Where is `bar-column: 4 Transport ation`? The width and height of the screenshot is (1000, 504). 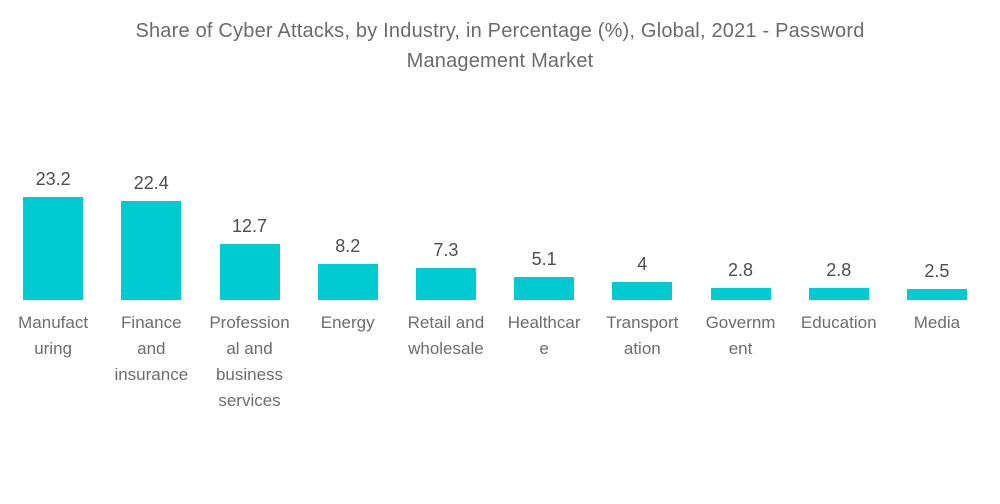
bar-column: 4 Transport ation is located at coordinates (642, 289).